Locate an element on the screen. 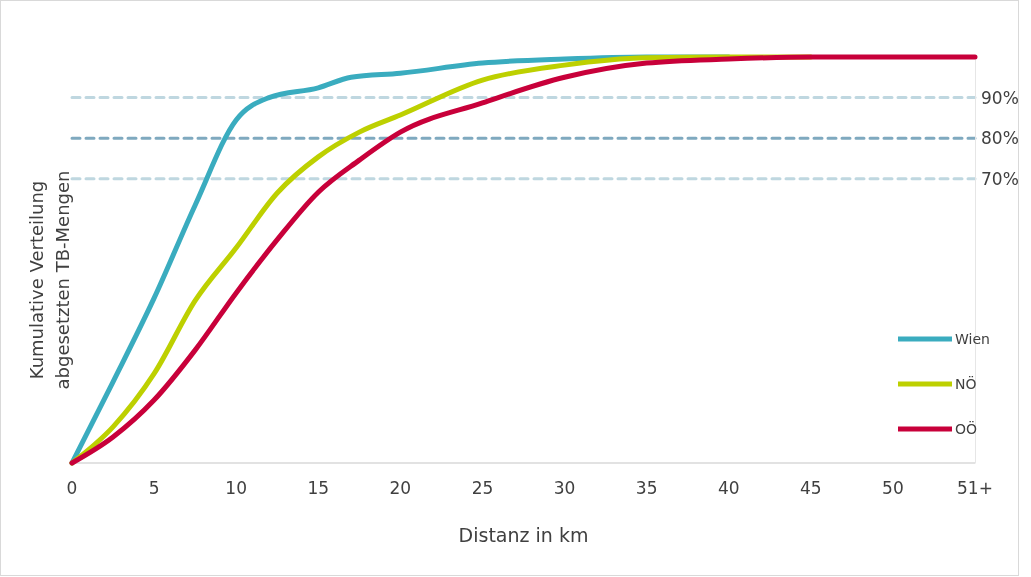  x-tick-label: 35 is located at coordinates (646, 488).